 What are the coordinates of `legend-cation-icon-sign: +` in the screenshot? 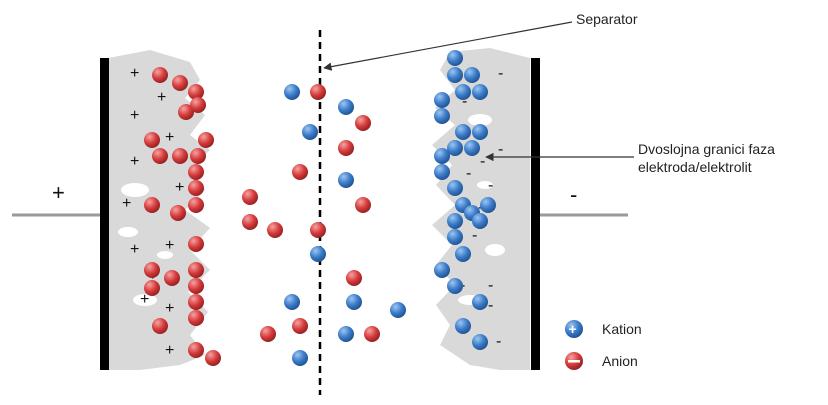 It's located at (573, 329).